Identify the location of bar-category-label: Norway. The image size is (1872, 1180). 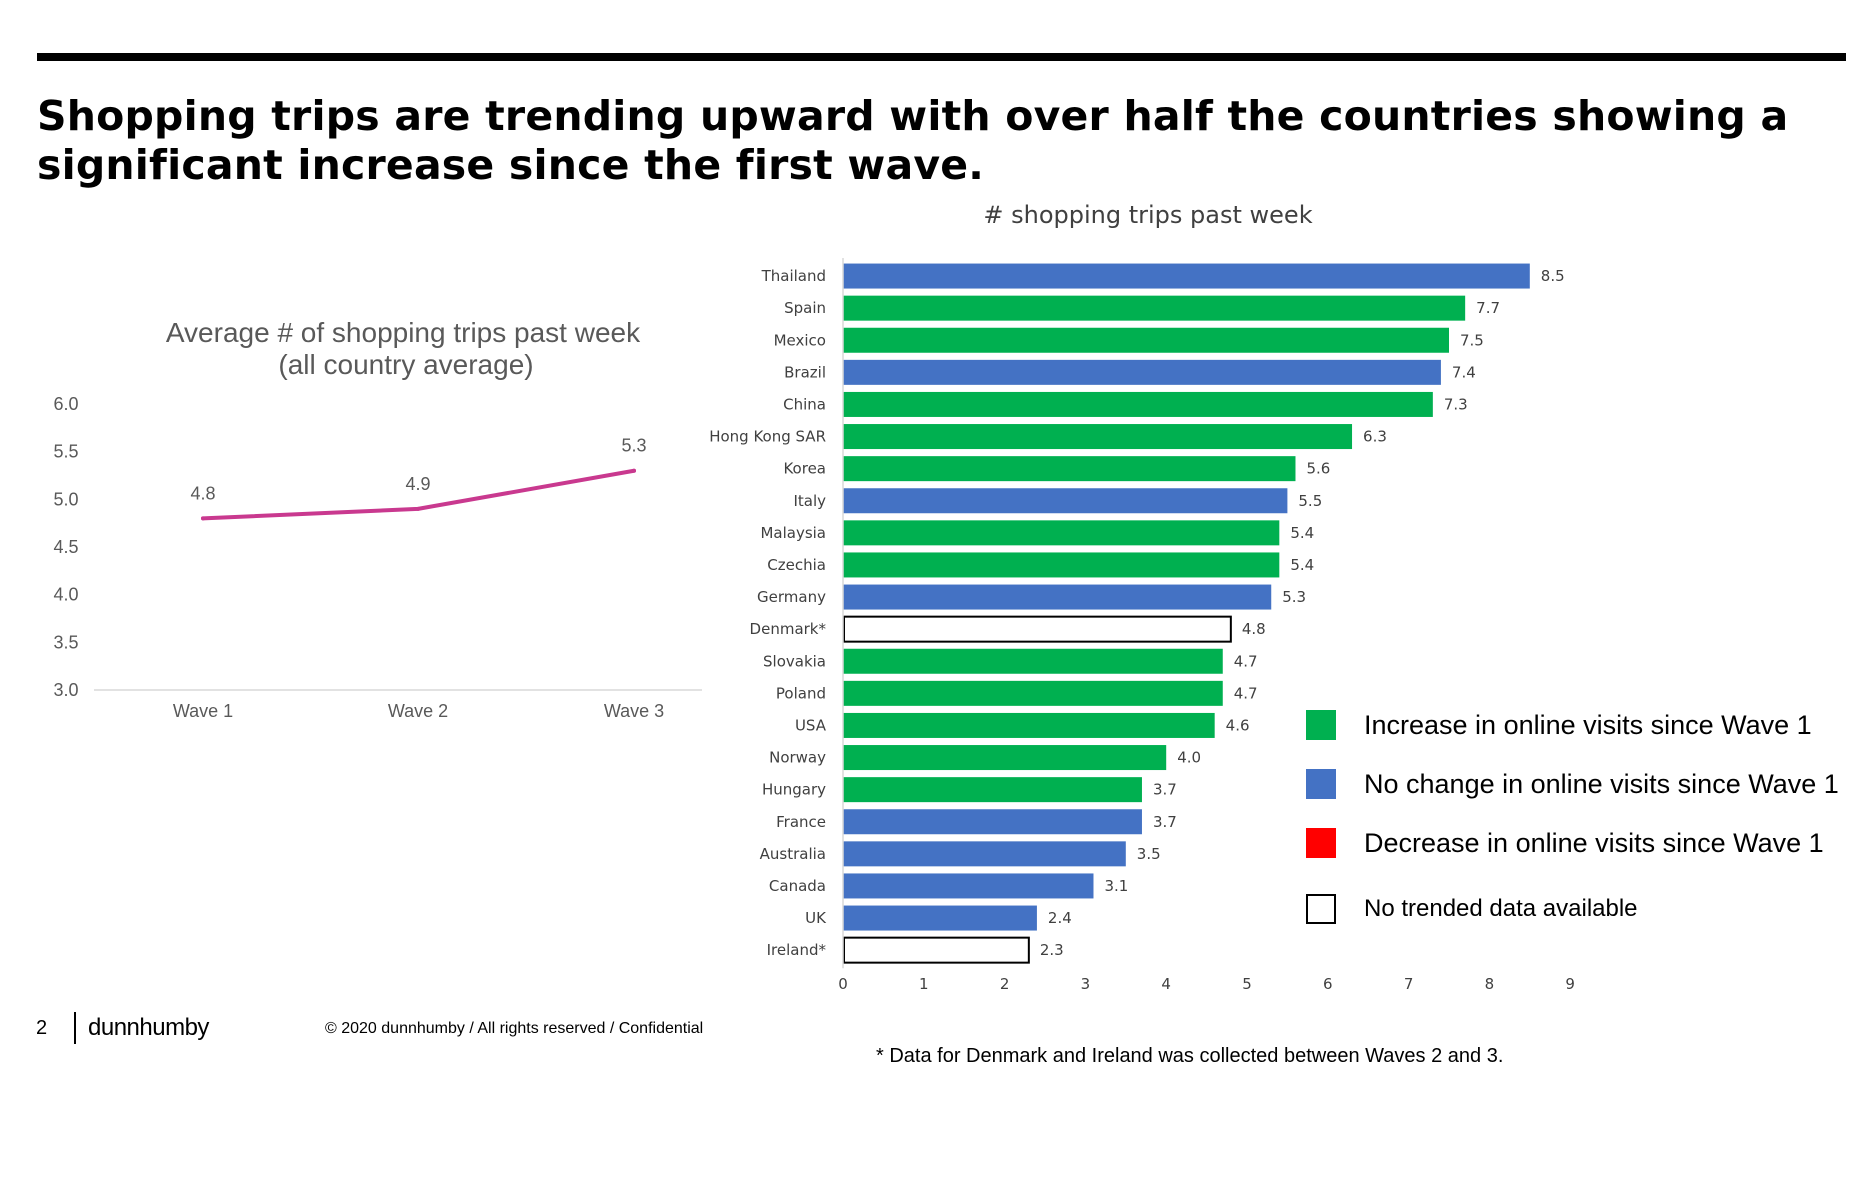
(797, 758).